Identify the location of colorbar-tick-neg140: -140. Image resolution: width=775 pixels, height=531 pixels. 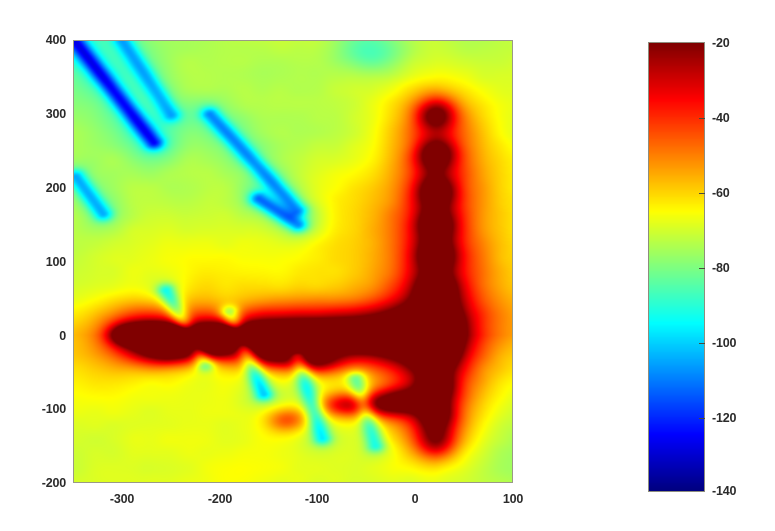
(724, 491).